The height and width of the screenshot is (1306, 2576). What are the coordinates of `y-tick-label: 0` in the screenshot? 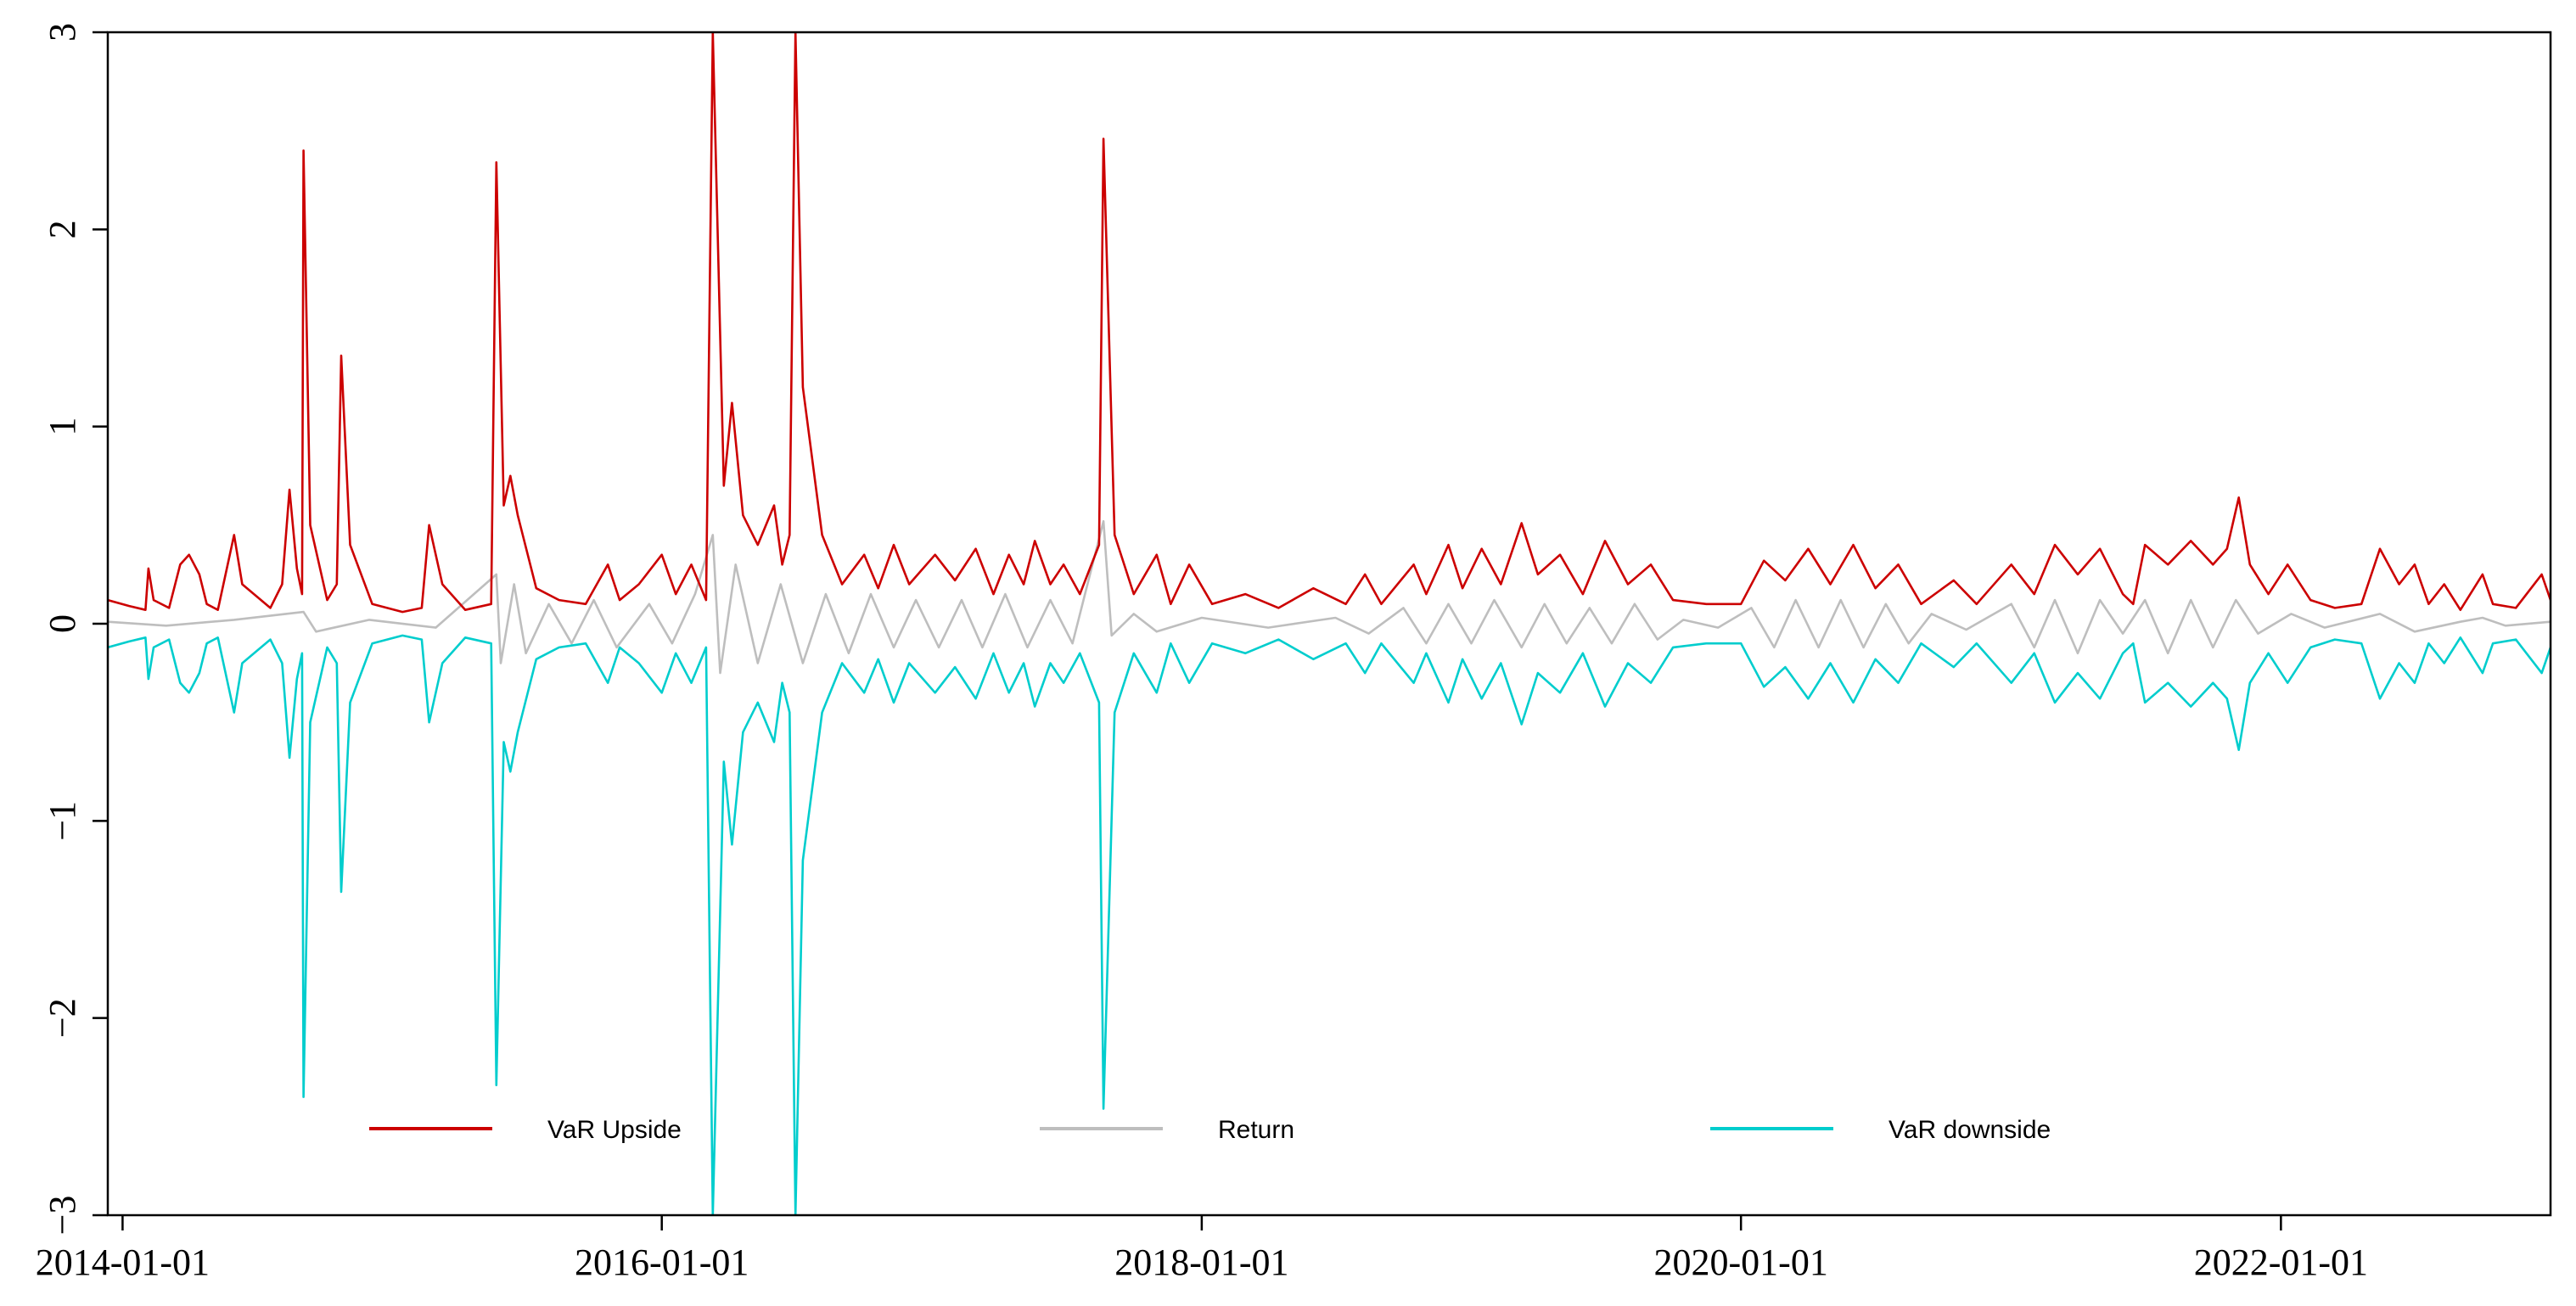 It's located at (62, 623).